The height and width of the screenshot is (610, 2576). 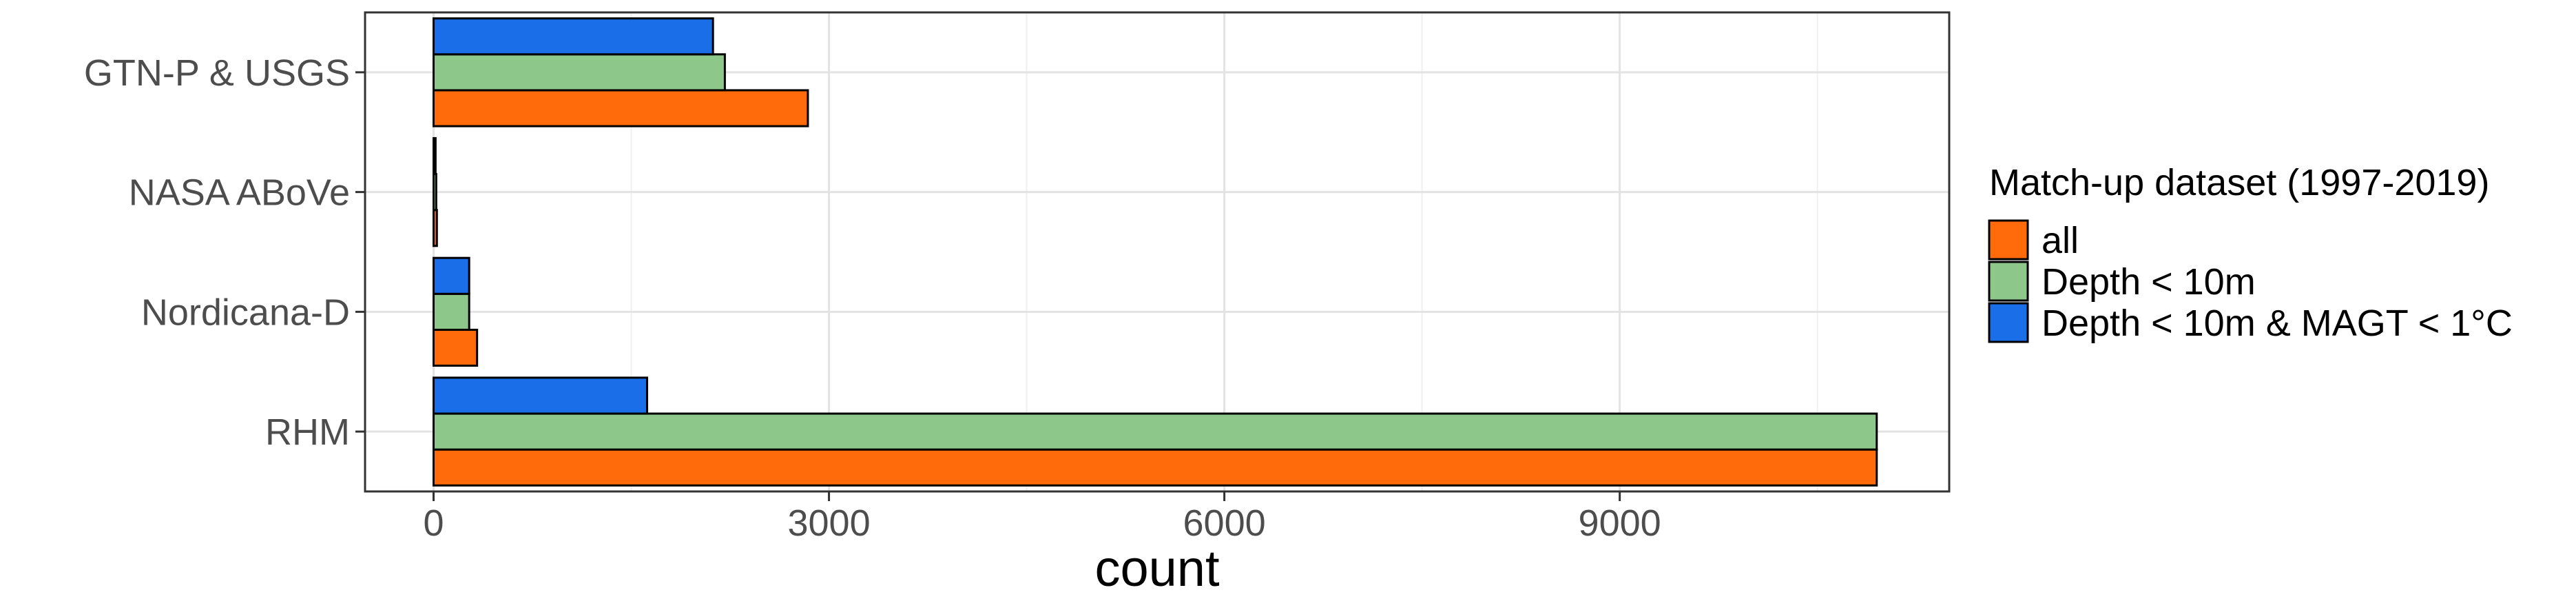 What do you see at coordinates (1156, 568) in the screenshot?
I see `x-axis-title: count` at bounding box center [1156, 568].